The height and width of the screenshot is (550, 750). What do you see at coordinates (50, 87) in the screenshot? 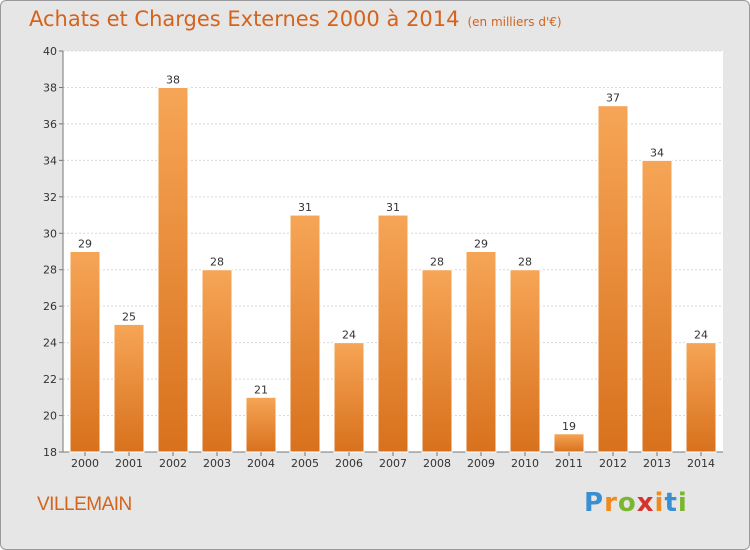
I see `y-tick-label: 38` at bounding box center [50, 87].